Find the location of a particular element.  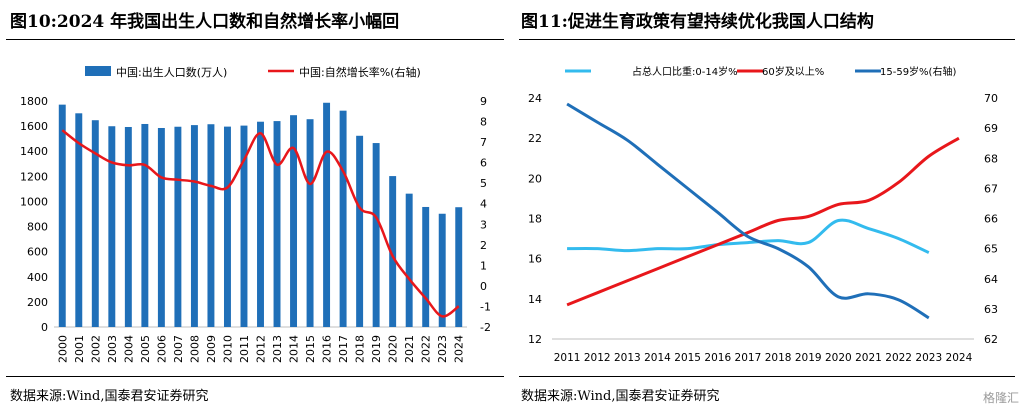

y-right-tick-label: 8 is located at coordinates (483, 122).